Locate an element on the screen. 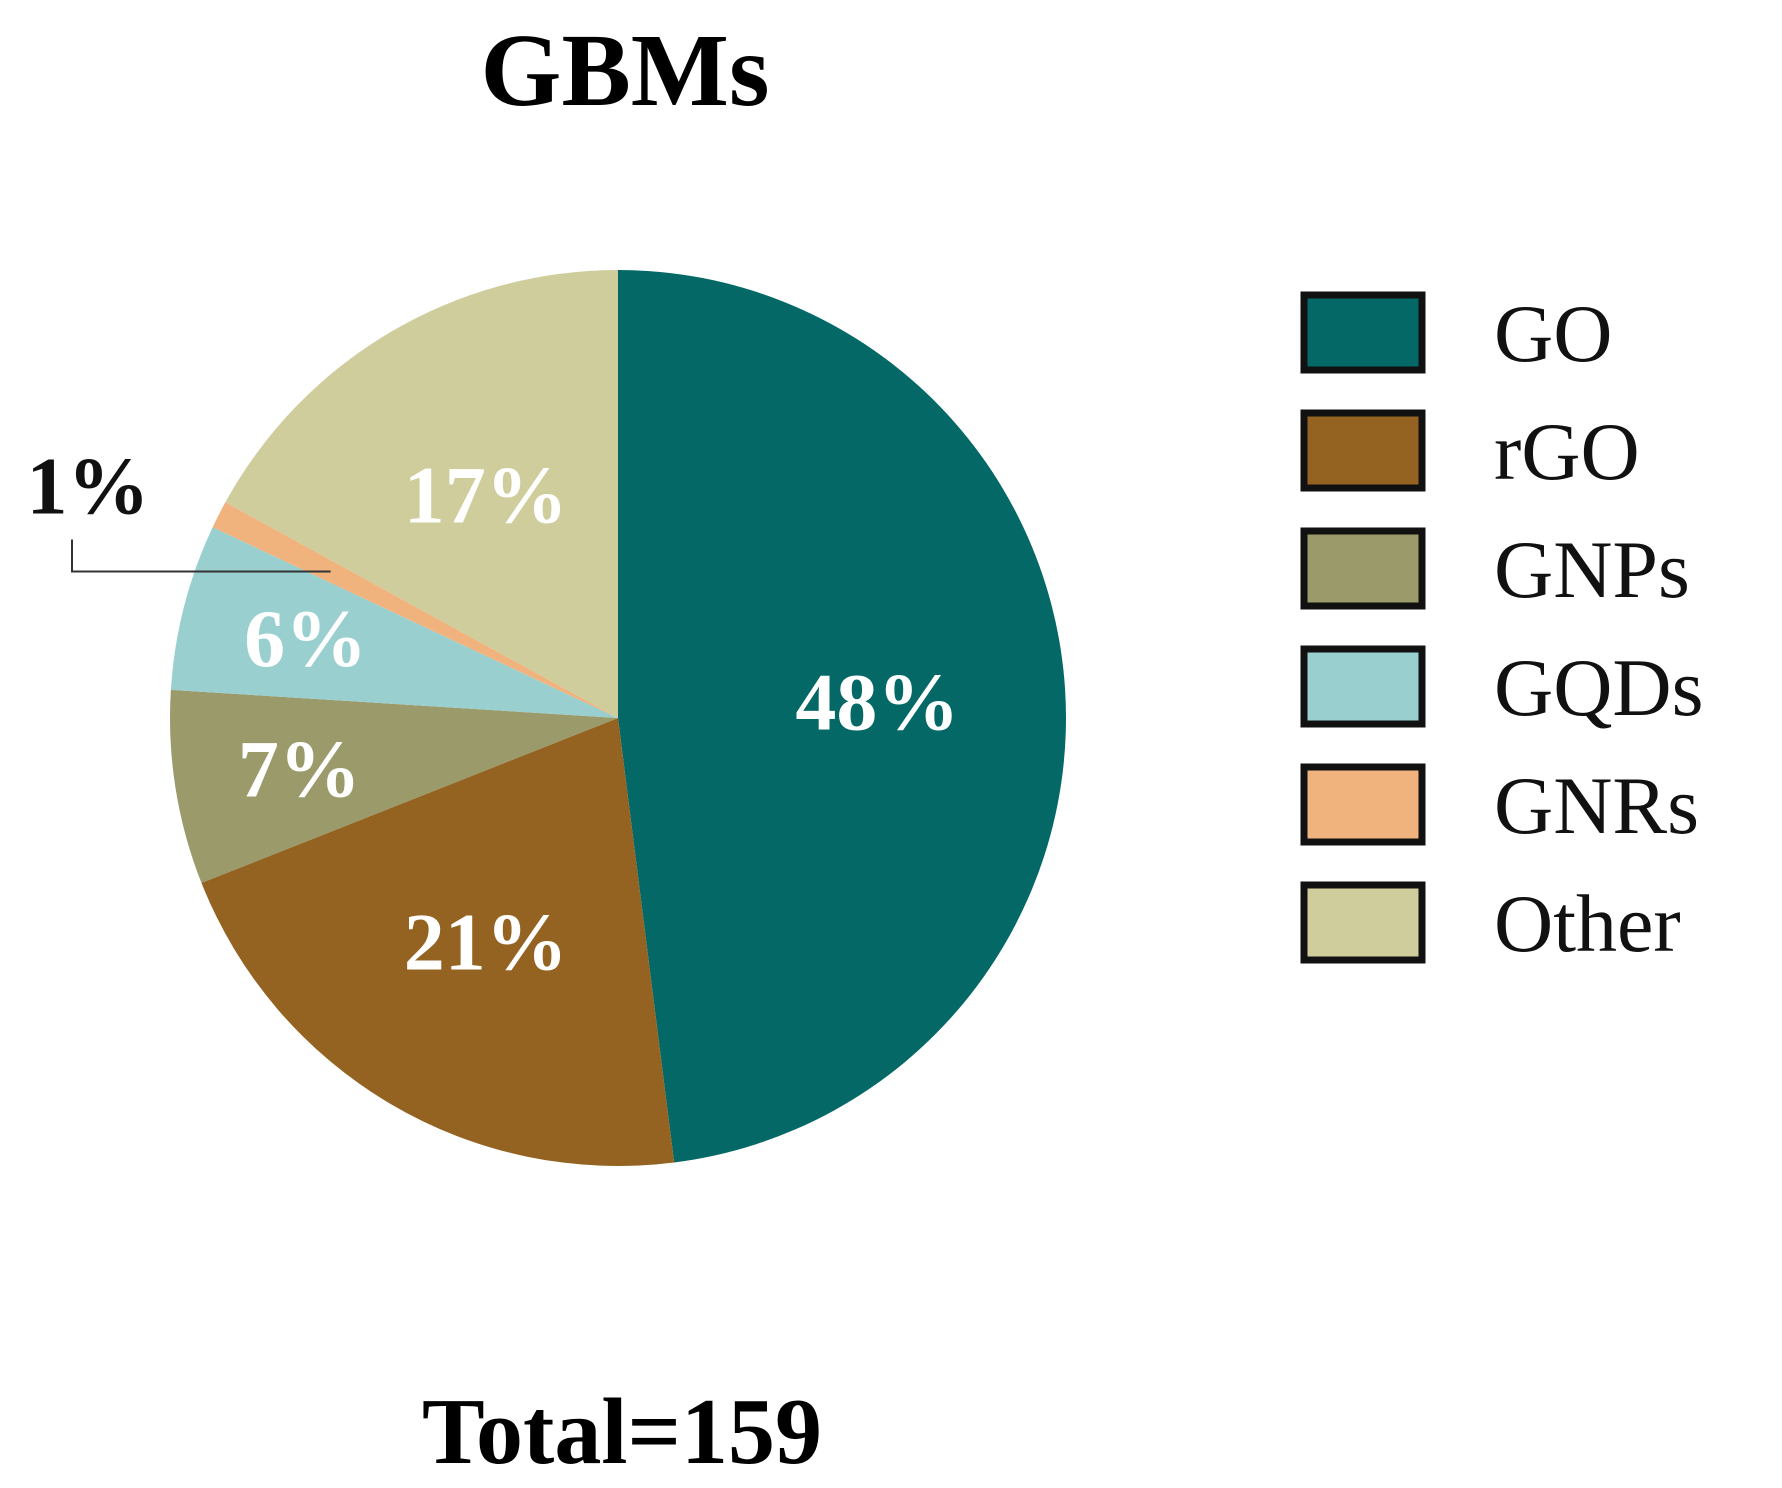 This screenshot has height=1488, width=1782. leader-lines is located at coordinates (201, 556).